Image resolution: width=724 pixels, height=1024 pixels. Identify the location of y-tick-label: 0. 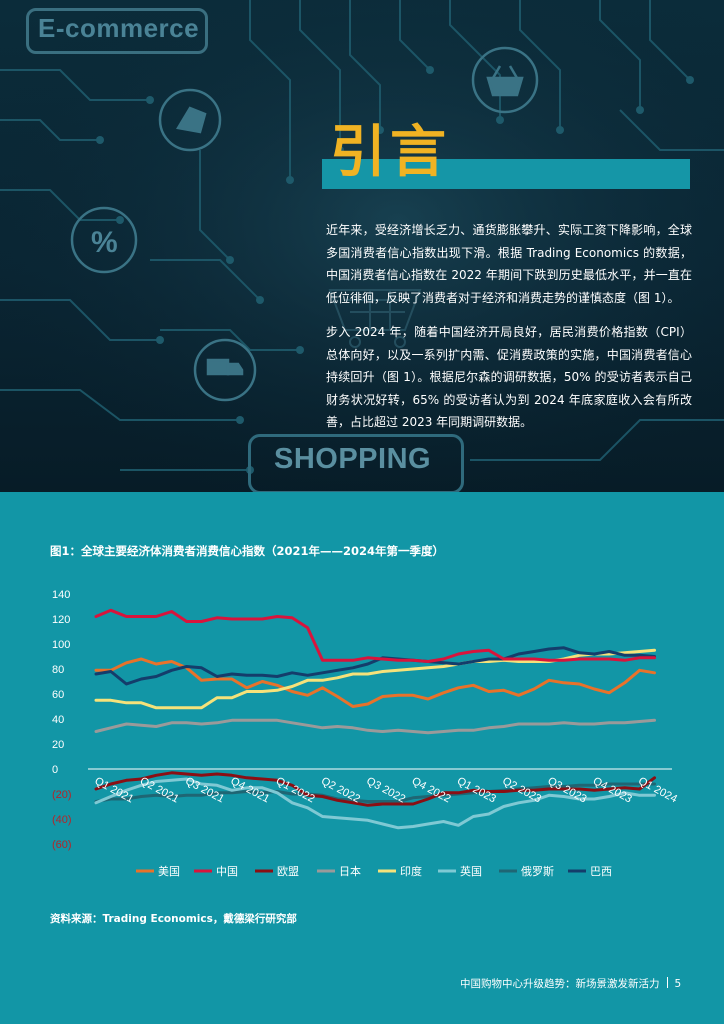
(55, 770).